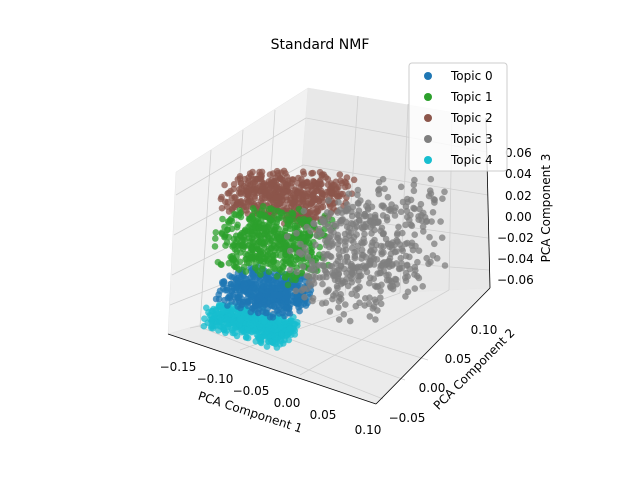 This screenshot has width=640, height=480. I want to click on legend-marker, so click(428, 97).